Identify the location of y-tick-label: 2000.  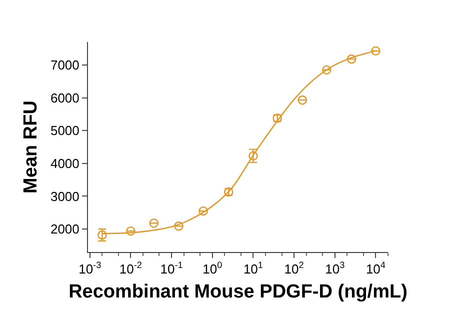
(65, 229).